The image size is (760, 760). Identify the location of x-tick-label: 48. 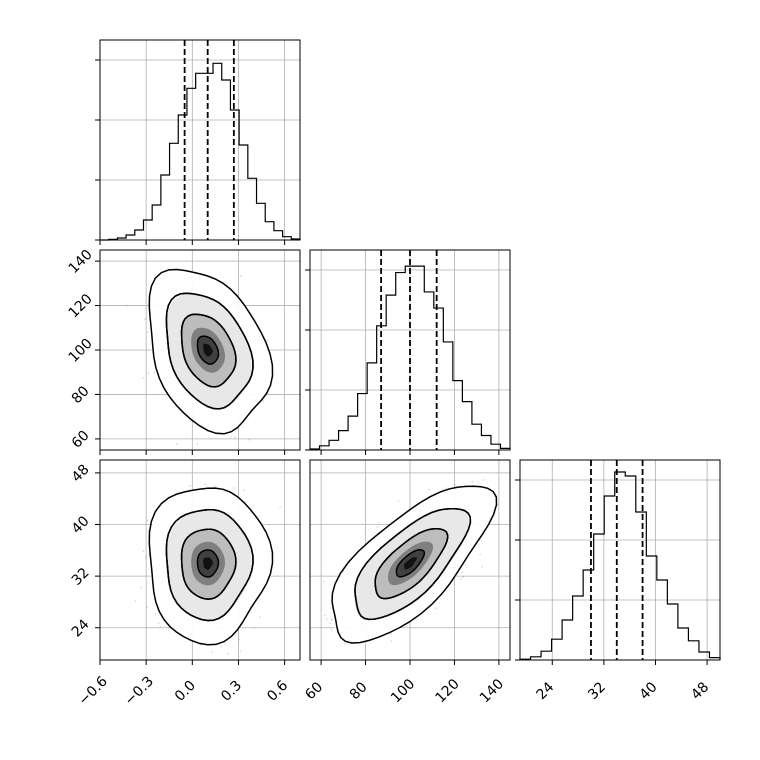
(700, 691).